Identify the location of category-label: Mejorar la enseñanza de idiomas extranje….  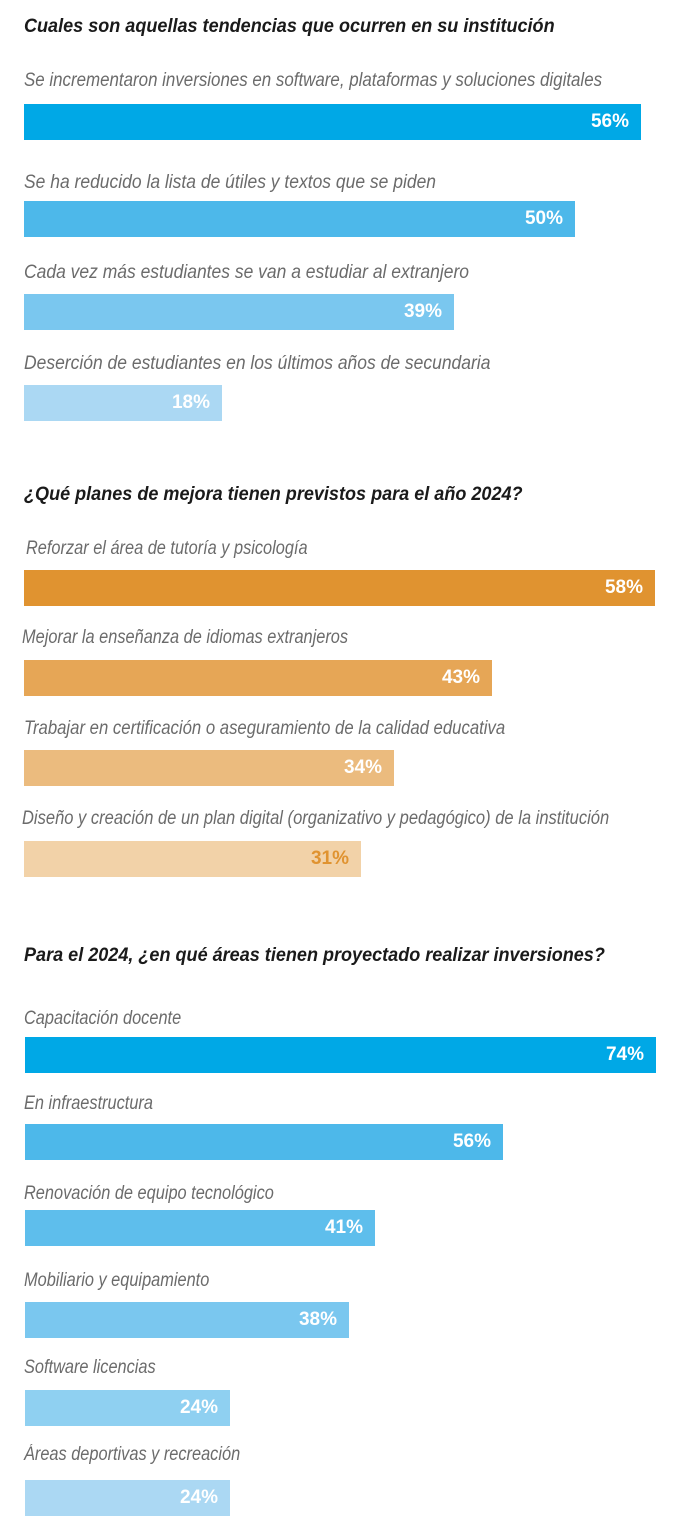
(185, 637).